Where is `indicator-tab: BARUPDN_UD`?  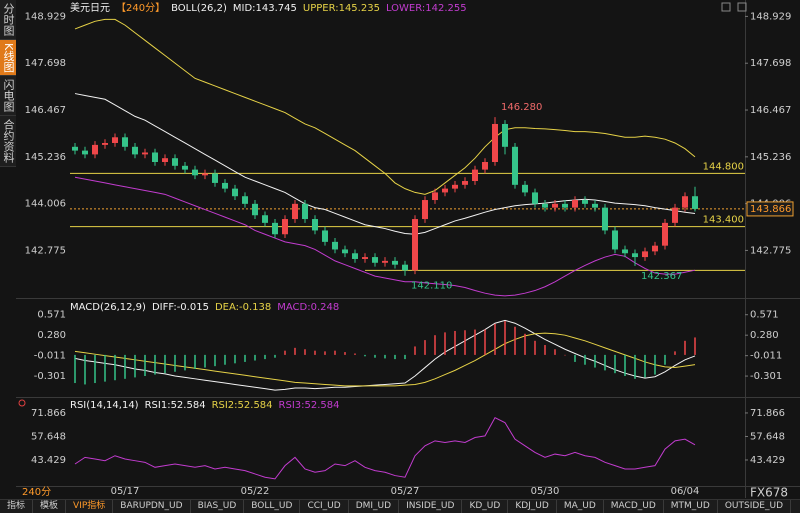 indicator-tab: BARUPDN_UD is located at coordinates (152, 506).